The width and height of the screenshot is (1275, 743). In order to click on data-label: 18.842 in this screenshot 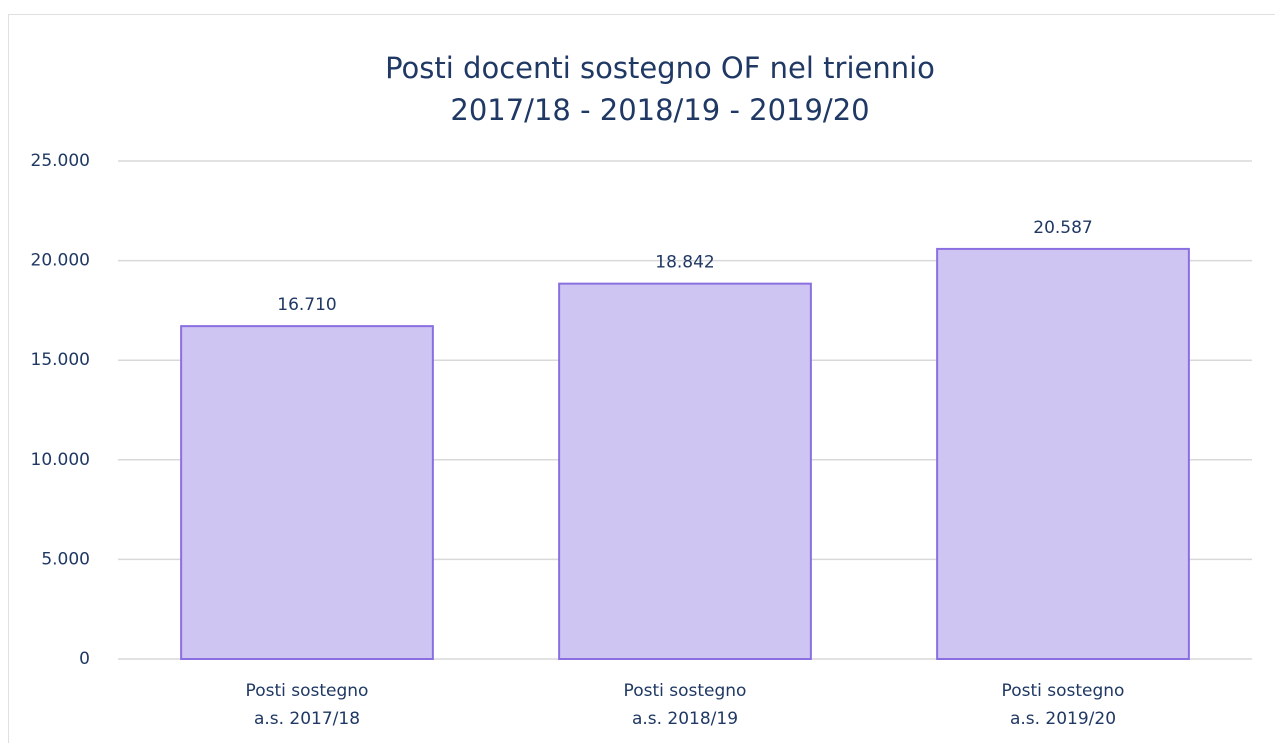, I will do `click(684, 263)`.